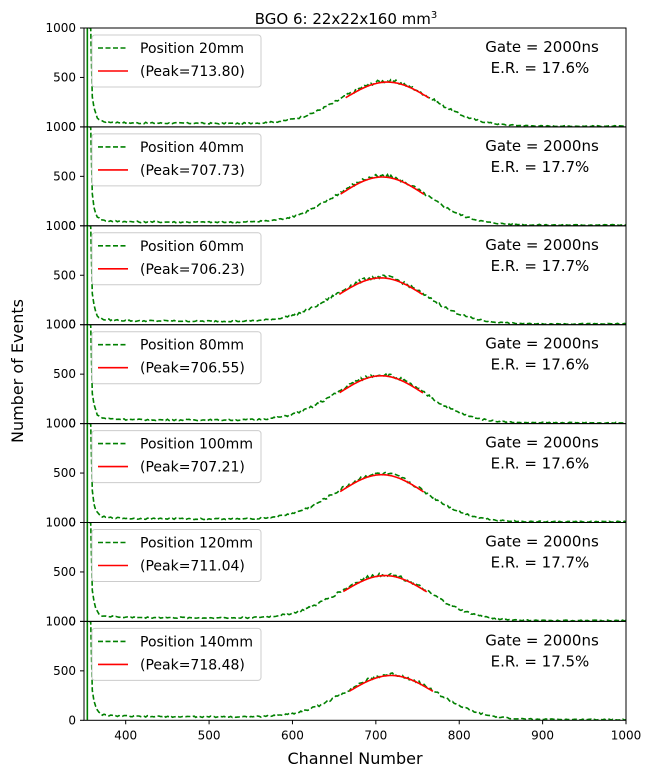  What do you see at coordinates (192, 247) in the screenshot?
I see `legend-position-label: Position 60mm` at bounding box center [192, 247].